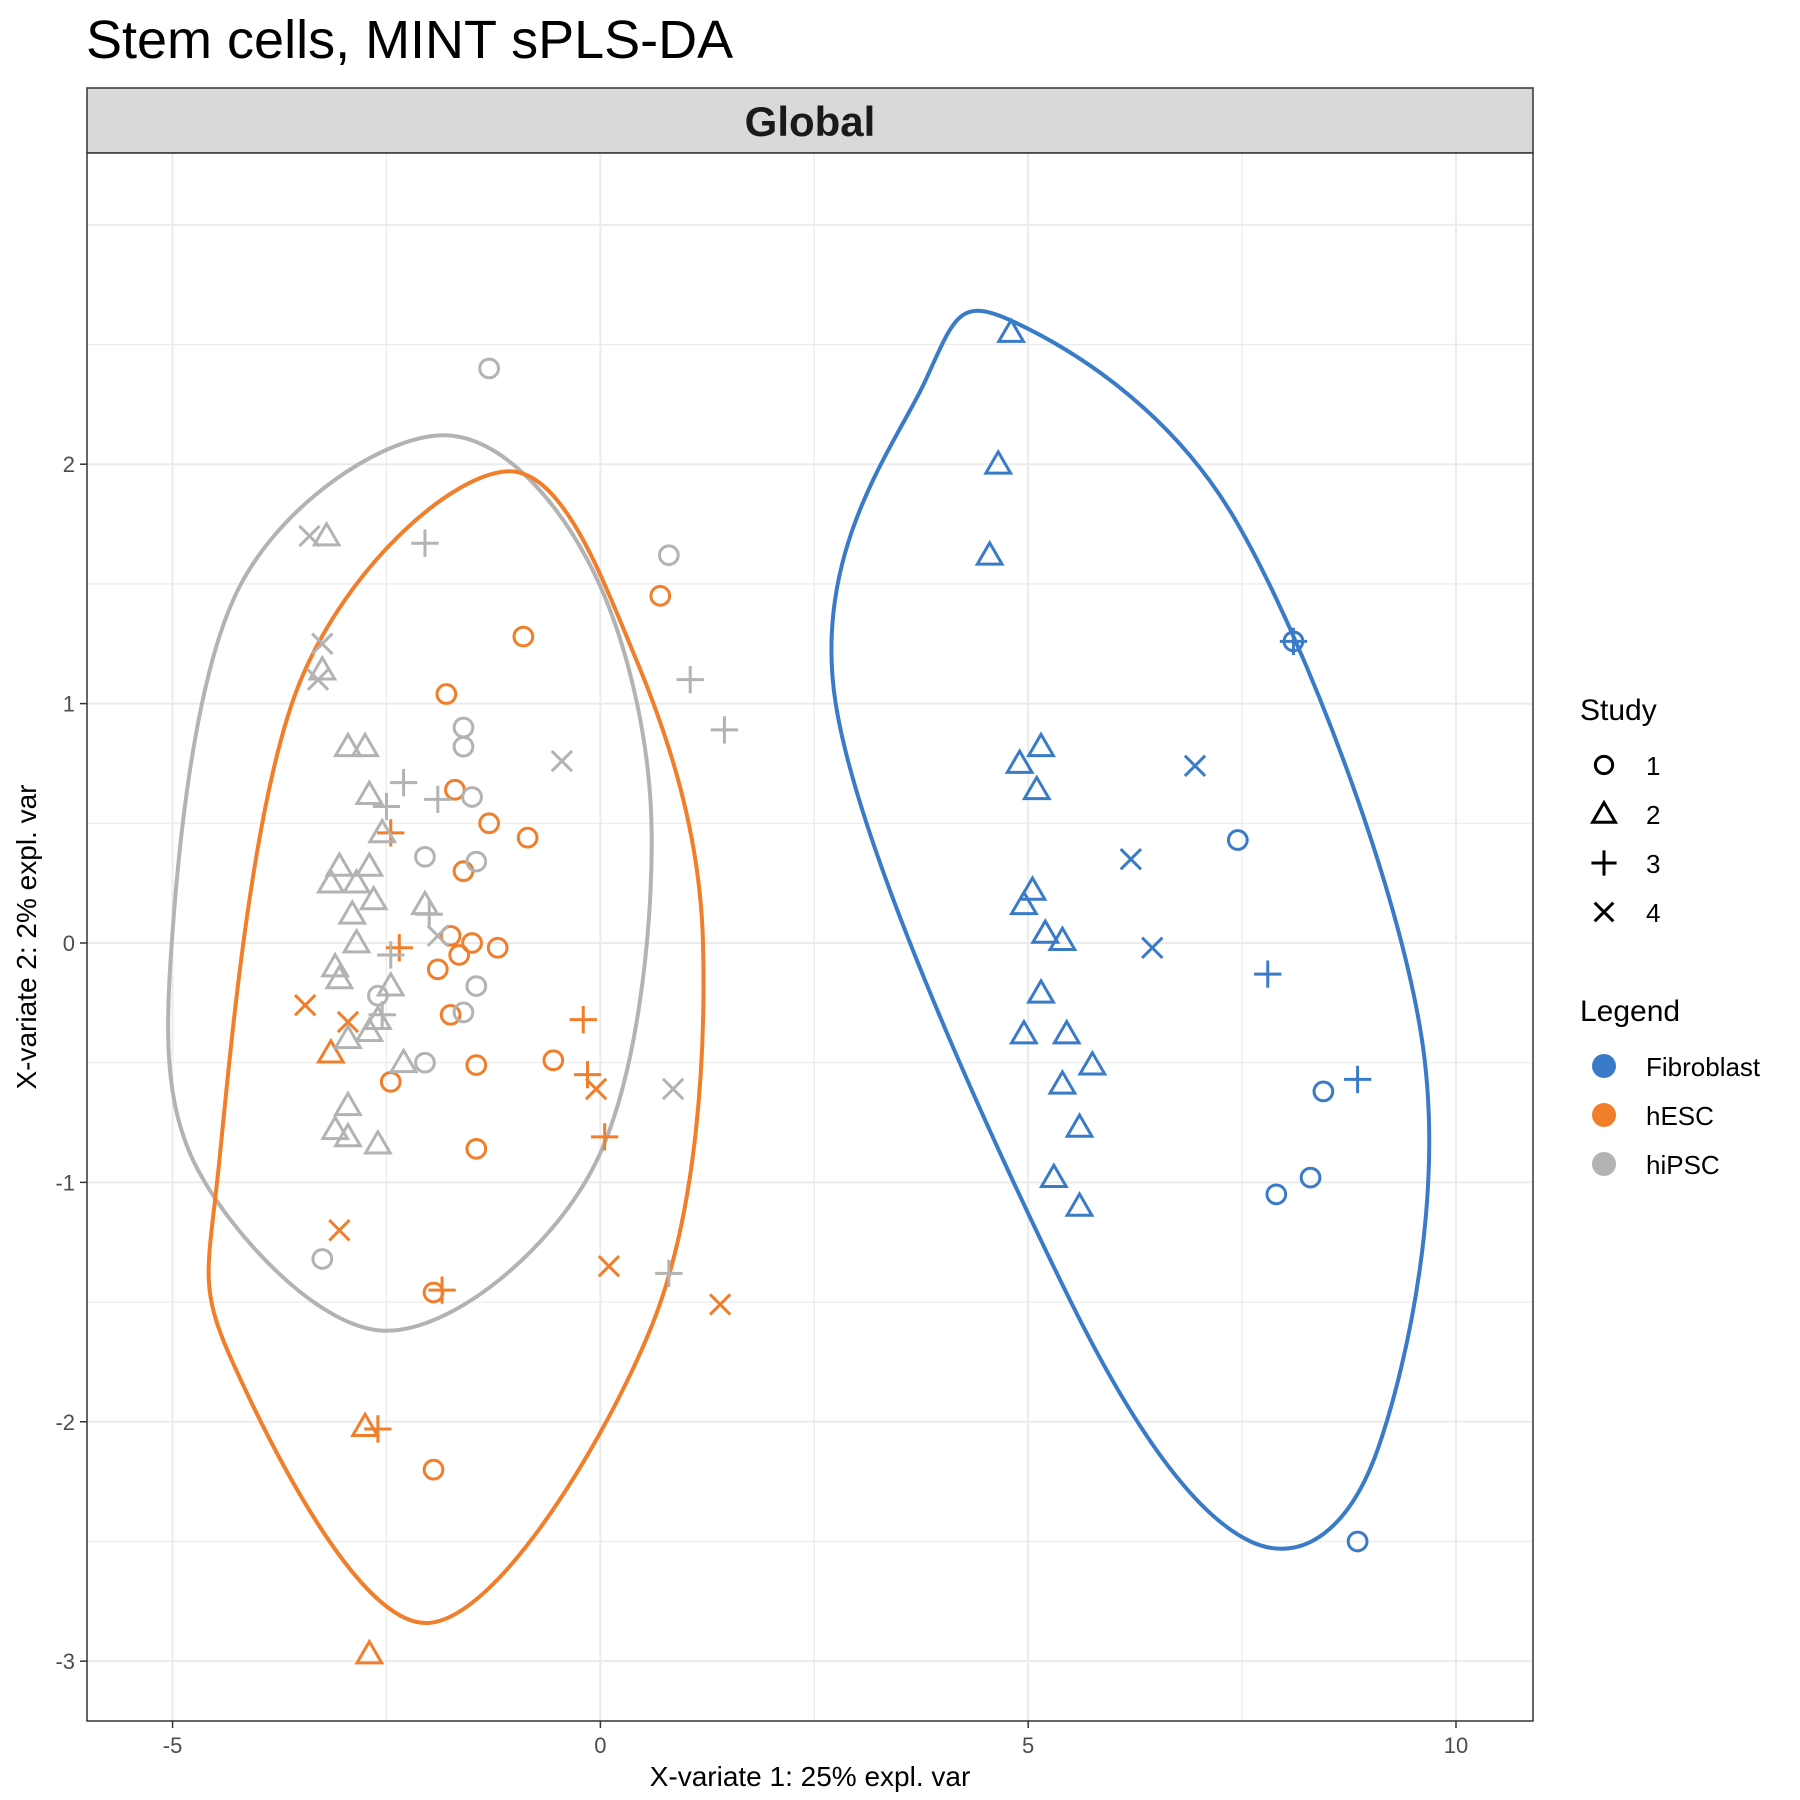  What do you see at coordinates (1604, 1066) in the screenshot?
I see `legend-swatch-fibroblast` at bounding box center [1604, 1066].